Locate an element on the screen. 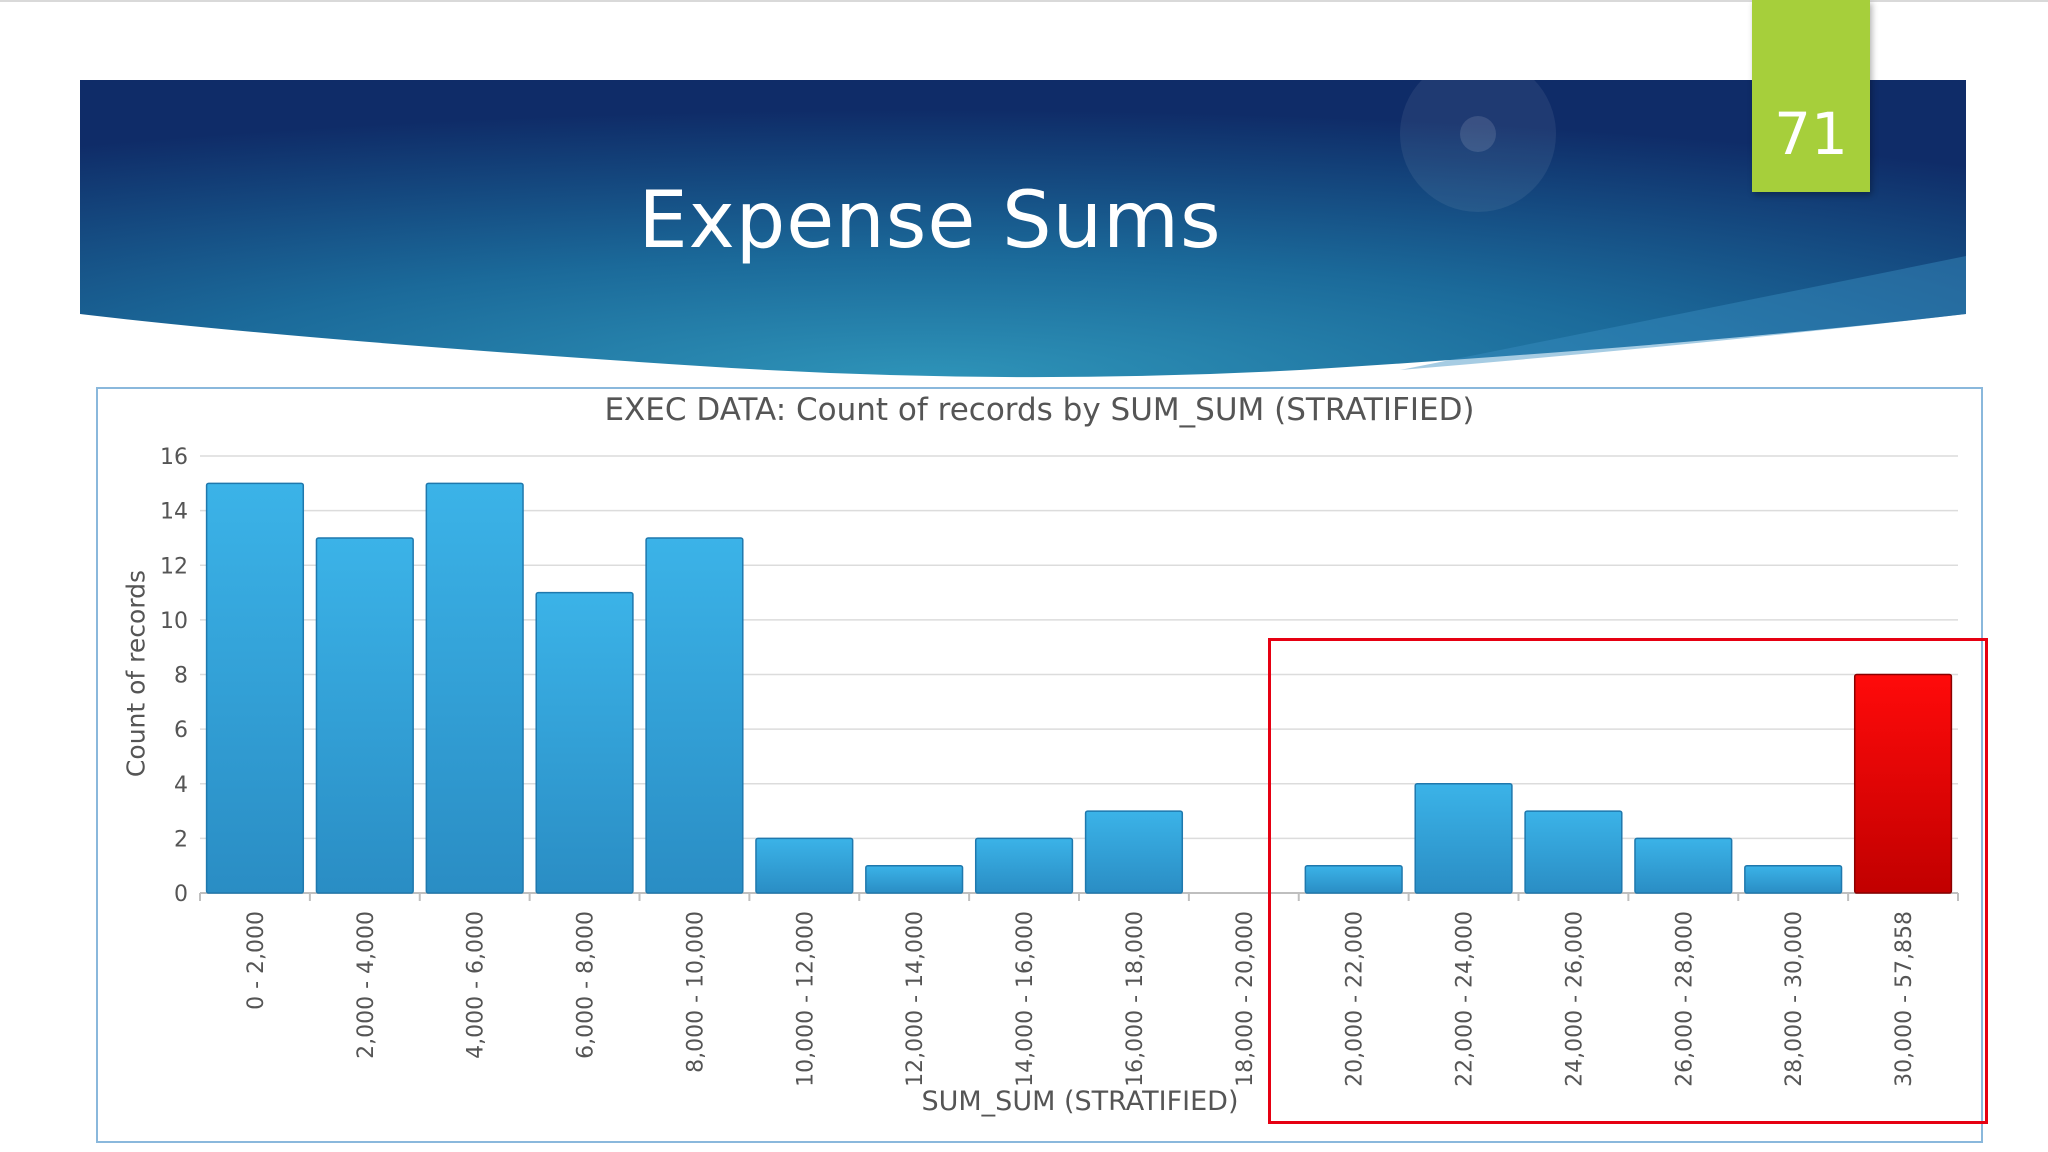 The width and height of the screenshot is (2048, 1152). x-tick-label: 8,000 - 10,000 is located at coordinates (695, 992).